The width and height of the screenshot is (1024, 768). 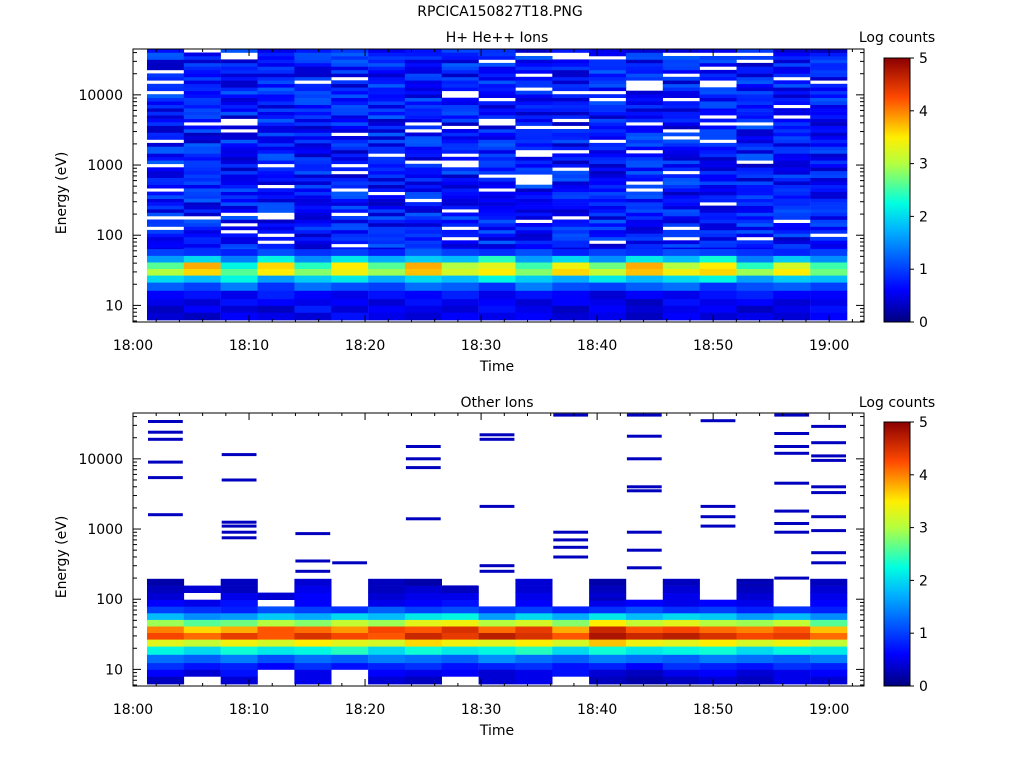 I want to click on colorbar, so click(x=897, y=554).